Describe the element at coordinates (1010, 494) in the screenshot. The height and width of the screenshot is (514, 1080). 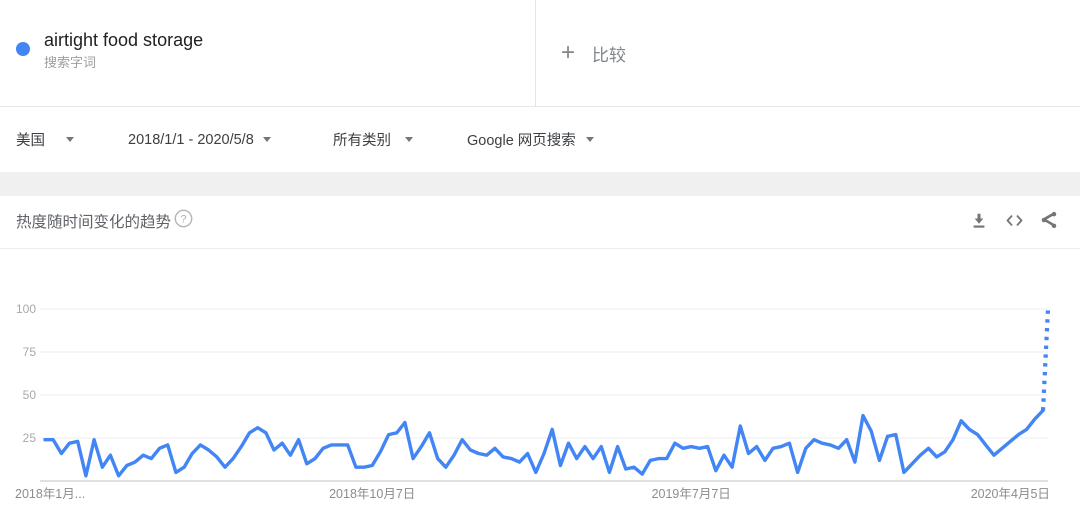
I see `svg-text: 2020年4月5日` at that location.